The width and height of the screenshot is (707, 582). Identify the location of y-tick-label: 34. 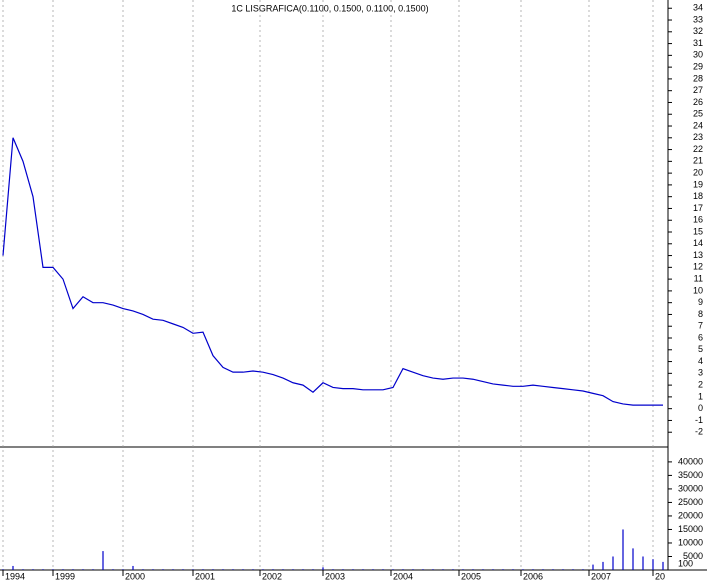
(698, 8).